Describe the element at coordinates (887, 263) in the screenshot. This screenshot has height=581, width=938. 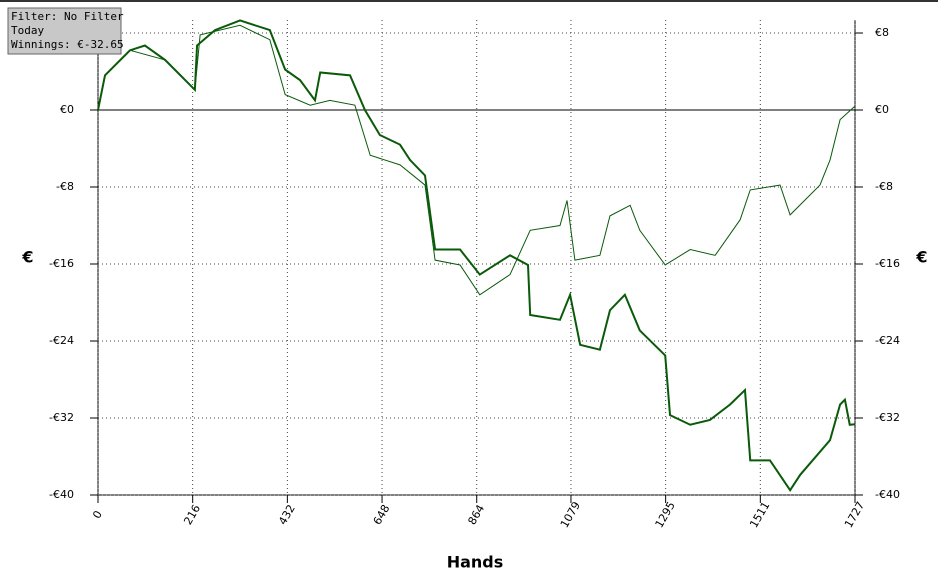
I see `y2-tick-label: -€16` at that location.